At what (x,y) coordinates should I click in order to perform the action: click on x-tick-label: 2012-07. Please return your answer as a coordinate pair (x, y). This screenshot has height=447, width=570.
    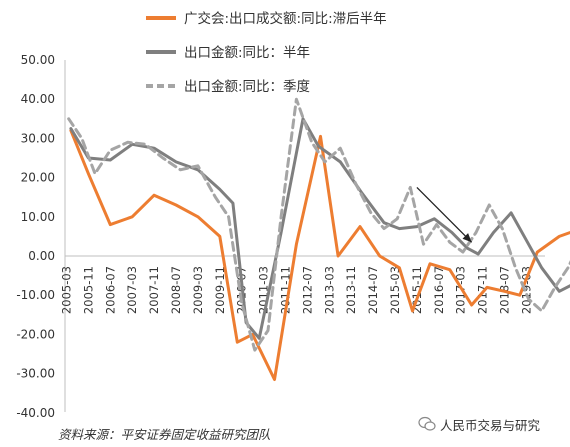
    Looking at the image, I should click on (307, 290).